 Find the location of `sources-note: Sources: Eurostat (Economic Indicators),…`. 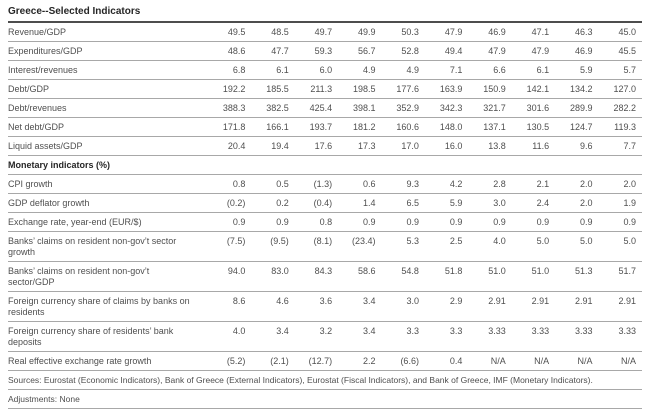

sources-note: Sources: Eurostat (Economic Indicators),… is located at coordinates (325, 380).